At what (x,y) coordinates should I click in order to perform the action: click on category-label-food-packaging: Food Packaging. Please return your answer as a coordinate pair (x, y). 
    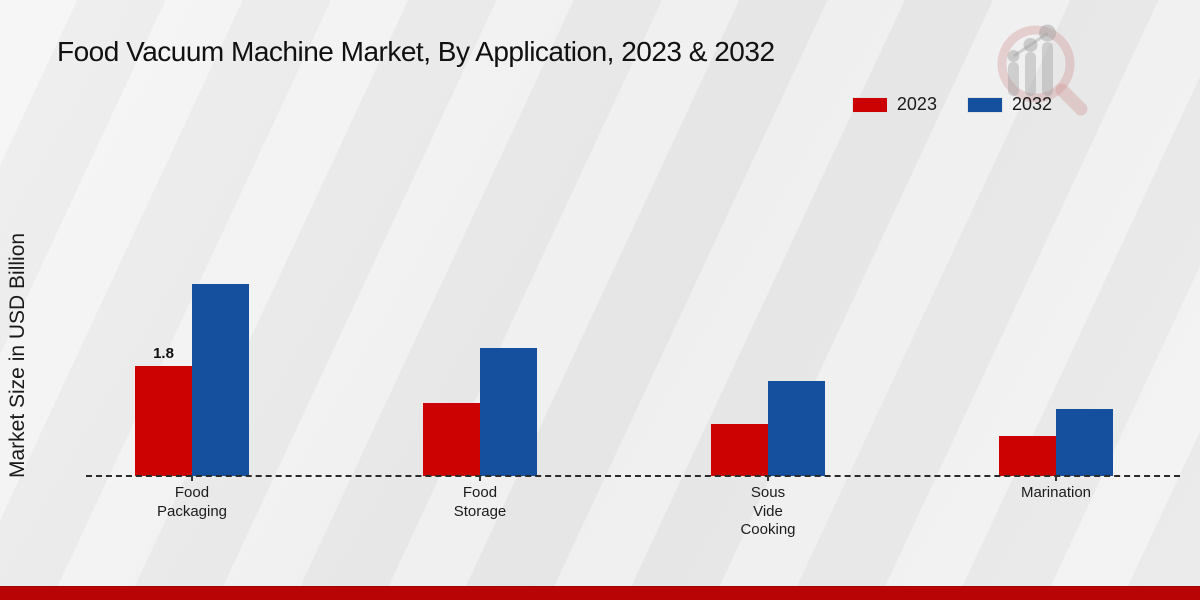
    Looking at the image, I should click on (192, 502).